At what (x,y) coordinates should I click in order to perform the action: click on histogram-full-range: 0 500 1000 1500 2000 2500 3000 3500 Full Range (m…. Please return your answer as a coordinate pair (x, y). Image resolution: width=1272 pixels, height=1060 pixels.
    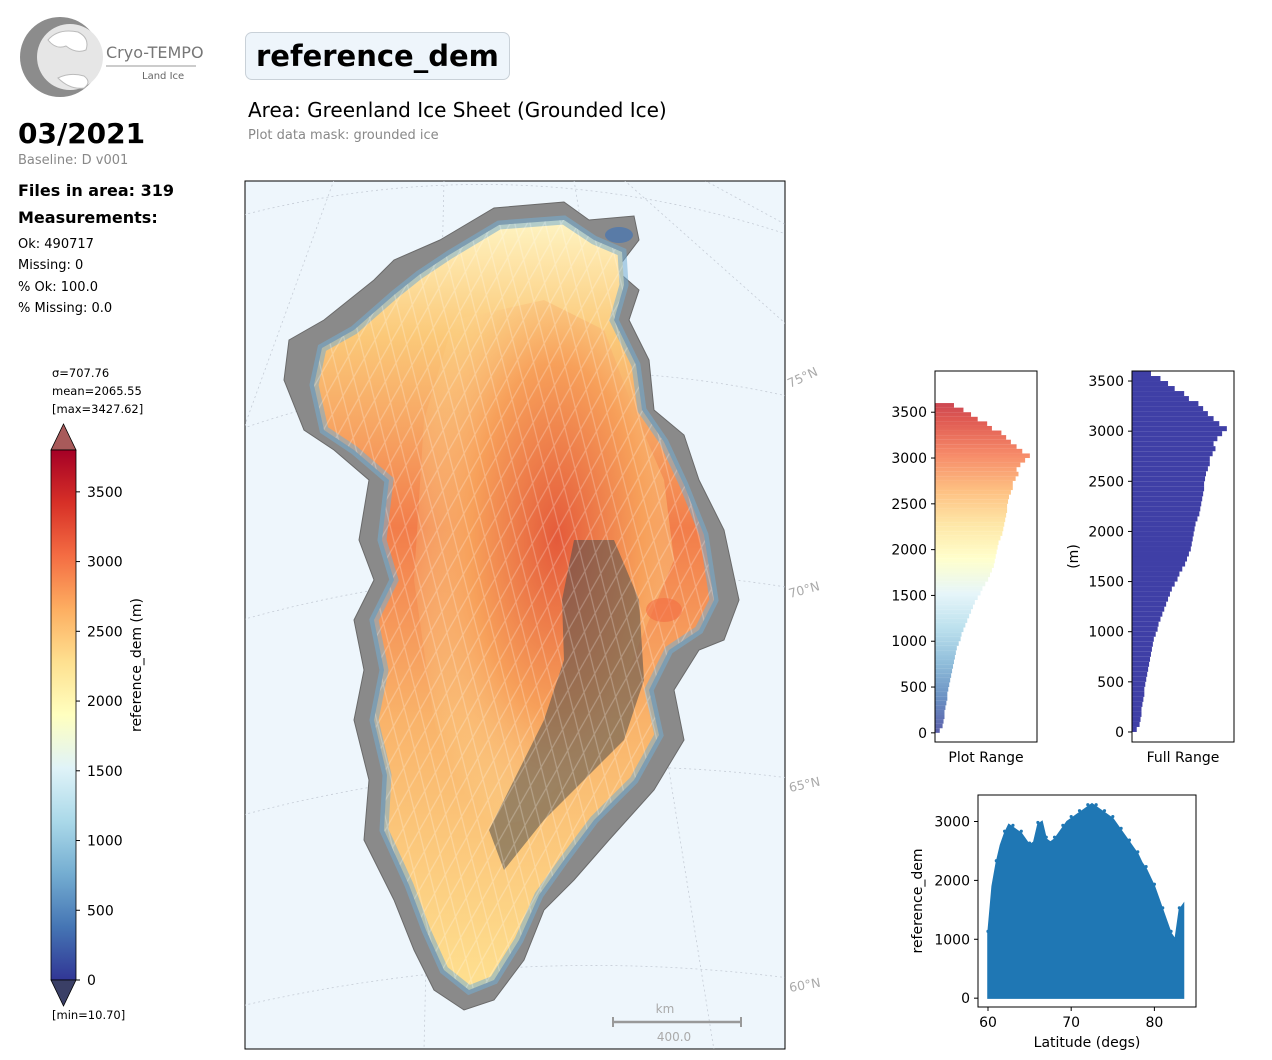
    Looking at the image, I should click on (1150, 568).